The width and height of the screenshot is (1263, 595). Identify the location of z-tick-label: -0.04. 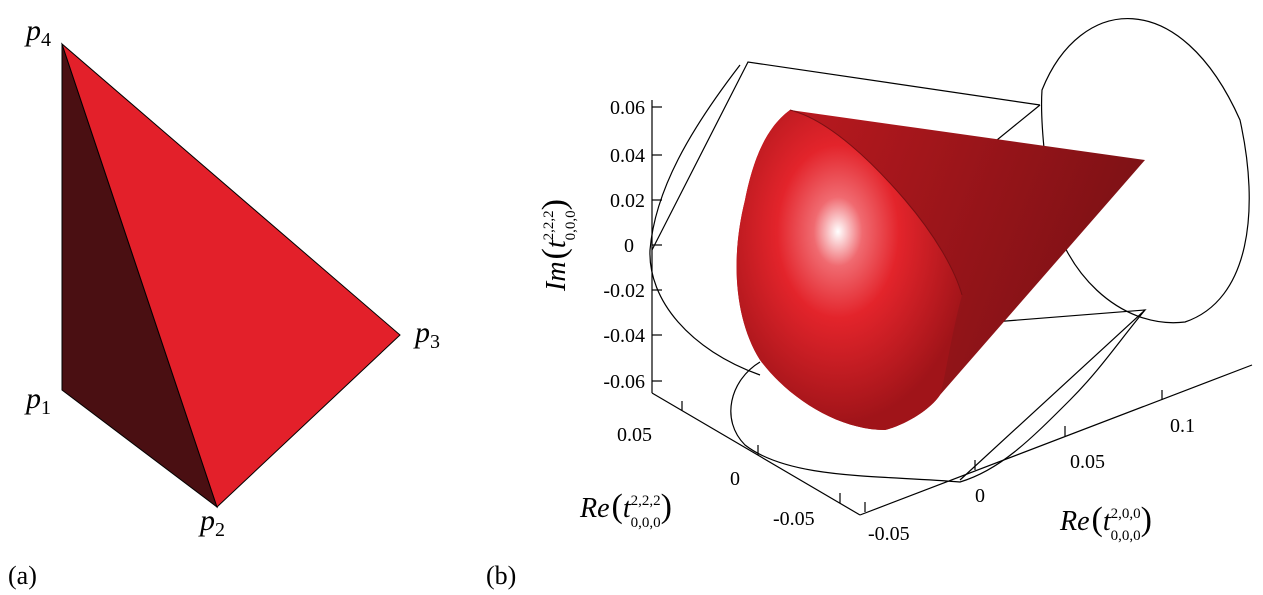
(624, 336).